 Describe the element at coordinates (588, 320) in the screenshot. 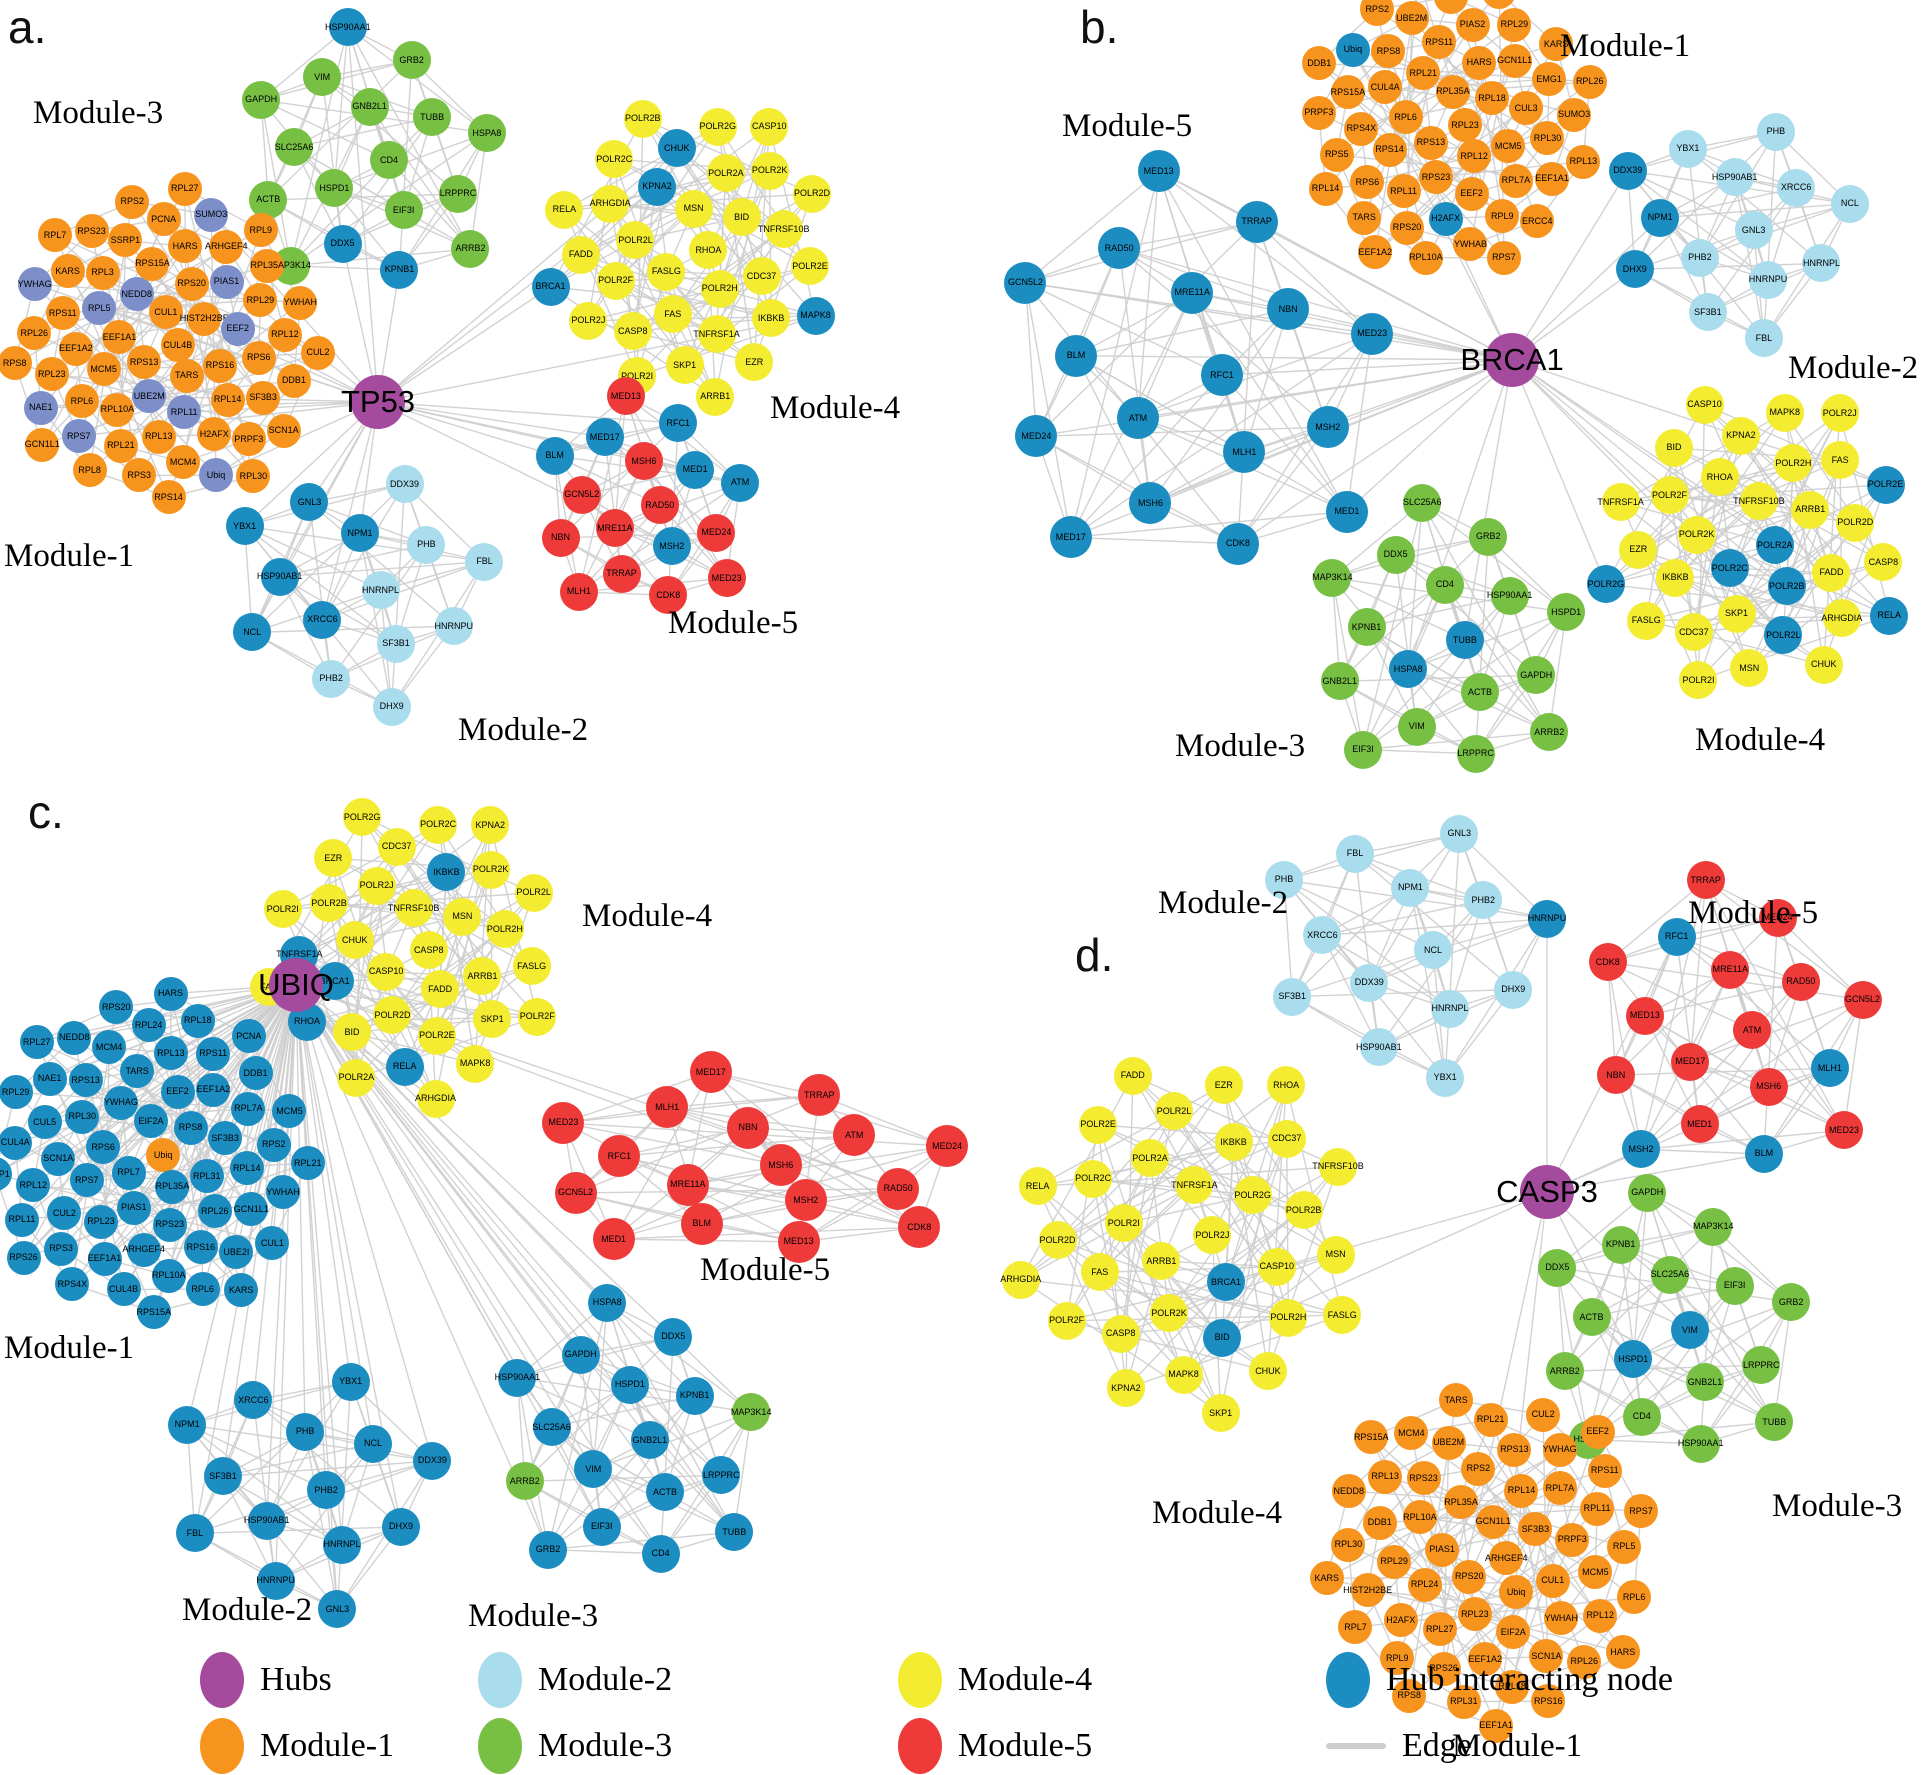

I see `node-POLR2J: POLR2J` at that location.